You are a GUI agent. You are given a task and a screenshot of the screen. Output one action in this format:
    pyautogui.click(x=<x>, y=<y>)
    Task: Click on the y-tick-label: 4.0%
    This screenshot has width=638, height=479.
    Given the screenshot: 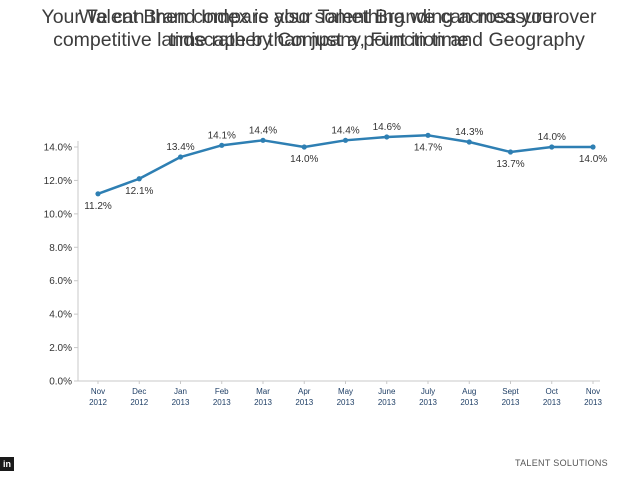 What is the action you would take?
    pyautogui.click(x=60, y=315)
    